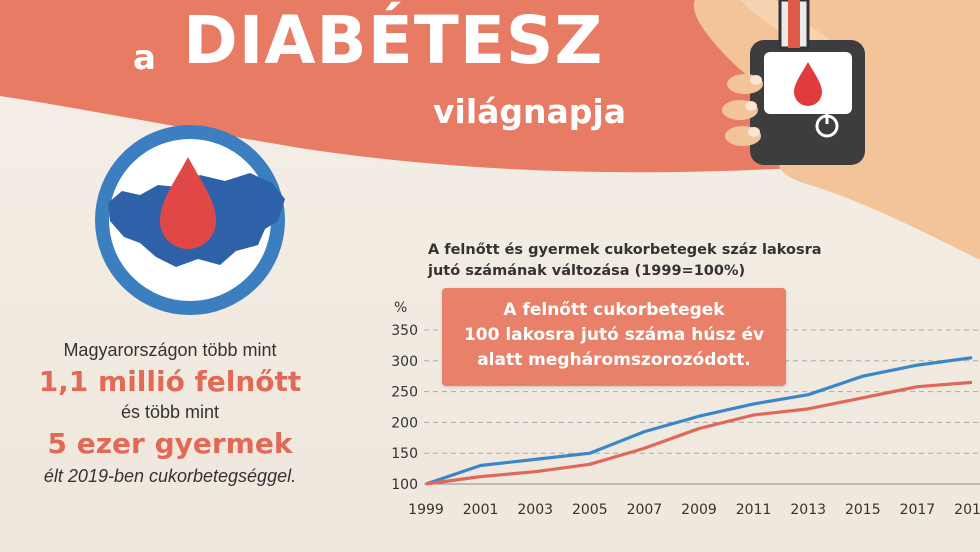  Describe the element at coordinates (404, 362) in the screenshot. I see `y-tick-label: 300` at that location.